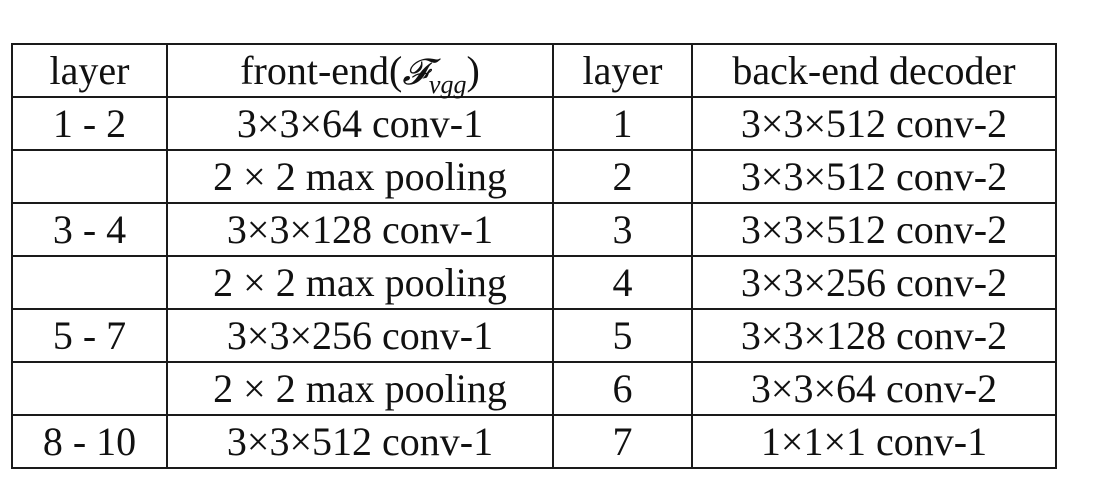 Image resolution: width=1096 pixels, height=503 pixels. I want to click on front-end-math-symbol: 𝓕, so click(415, 72).